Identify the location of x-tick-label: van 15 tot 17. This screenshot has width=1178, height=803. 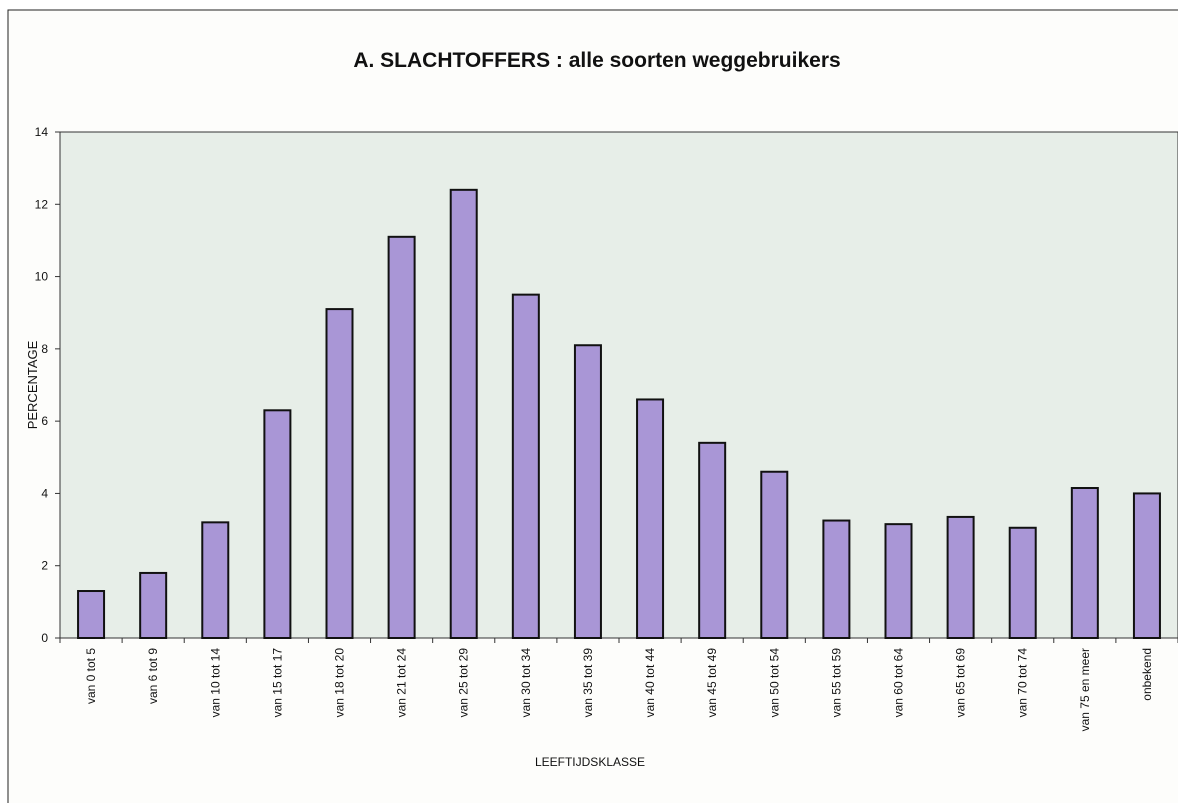
(277, 683).